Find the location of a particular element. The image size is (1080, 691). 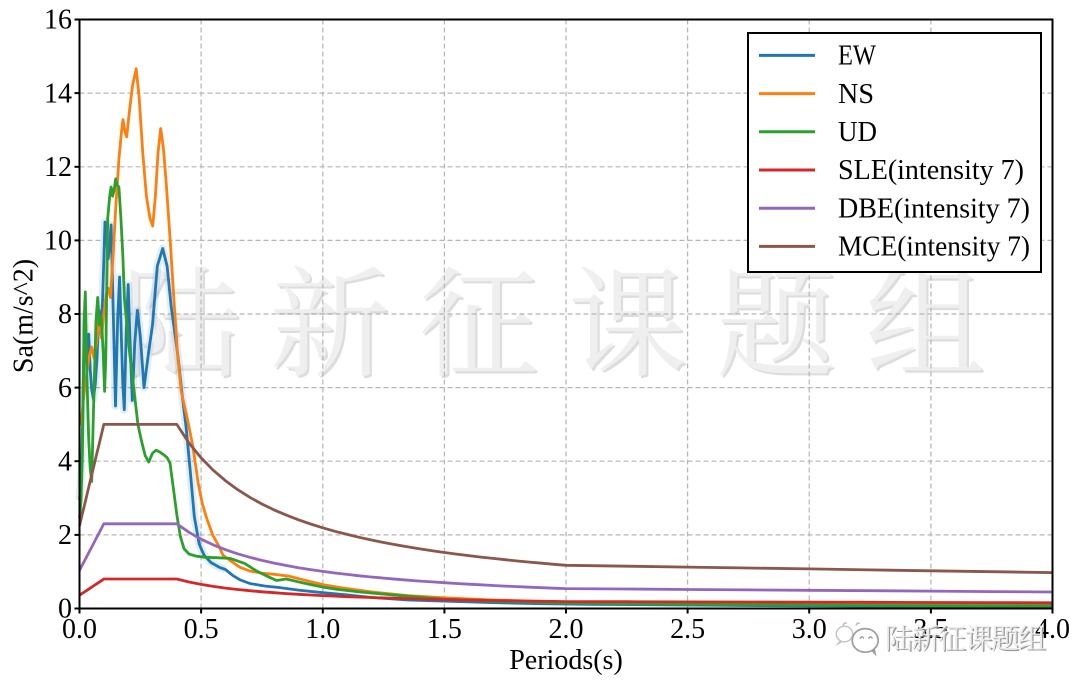

svg-text: SLE(intensity 7) is located at coordinates (931, 170).